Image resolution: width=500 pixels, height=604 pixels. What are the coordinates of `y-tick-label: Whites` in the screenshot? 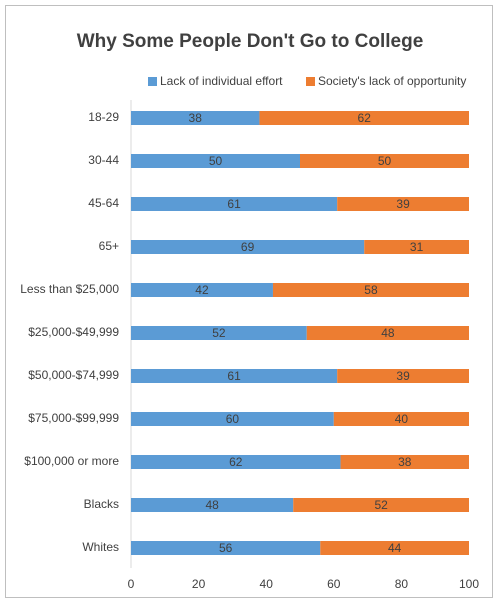 It's located at (100, 547).